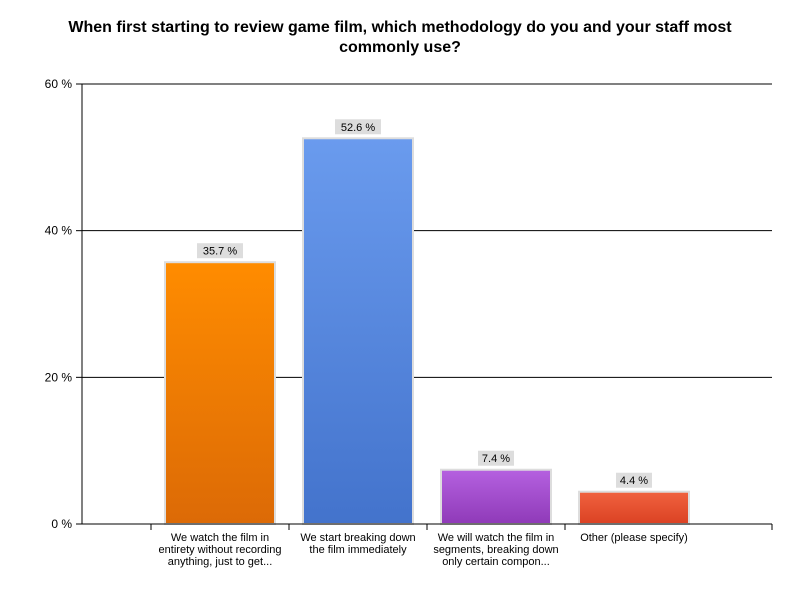  I want to click on value-label: 35.7 %, so click(220, 252).